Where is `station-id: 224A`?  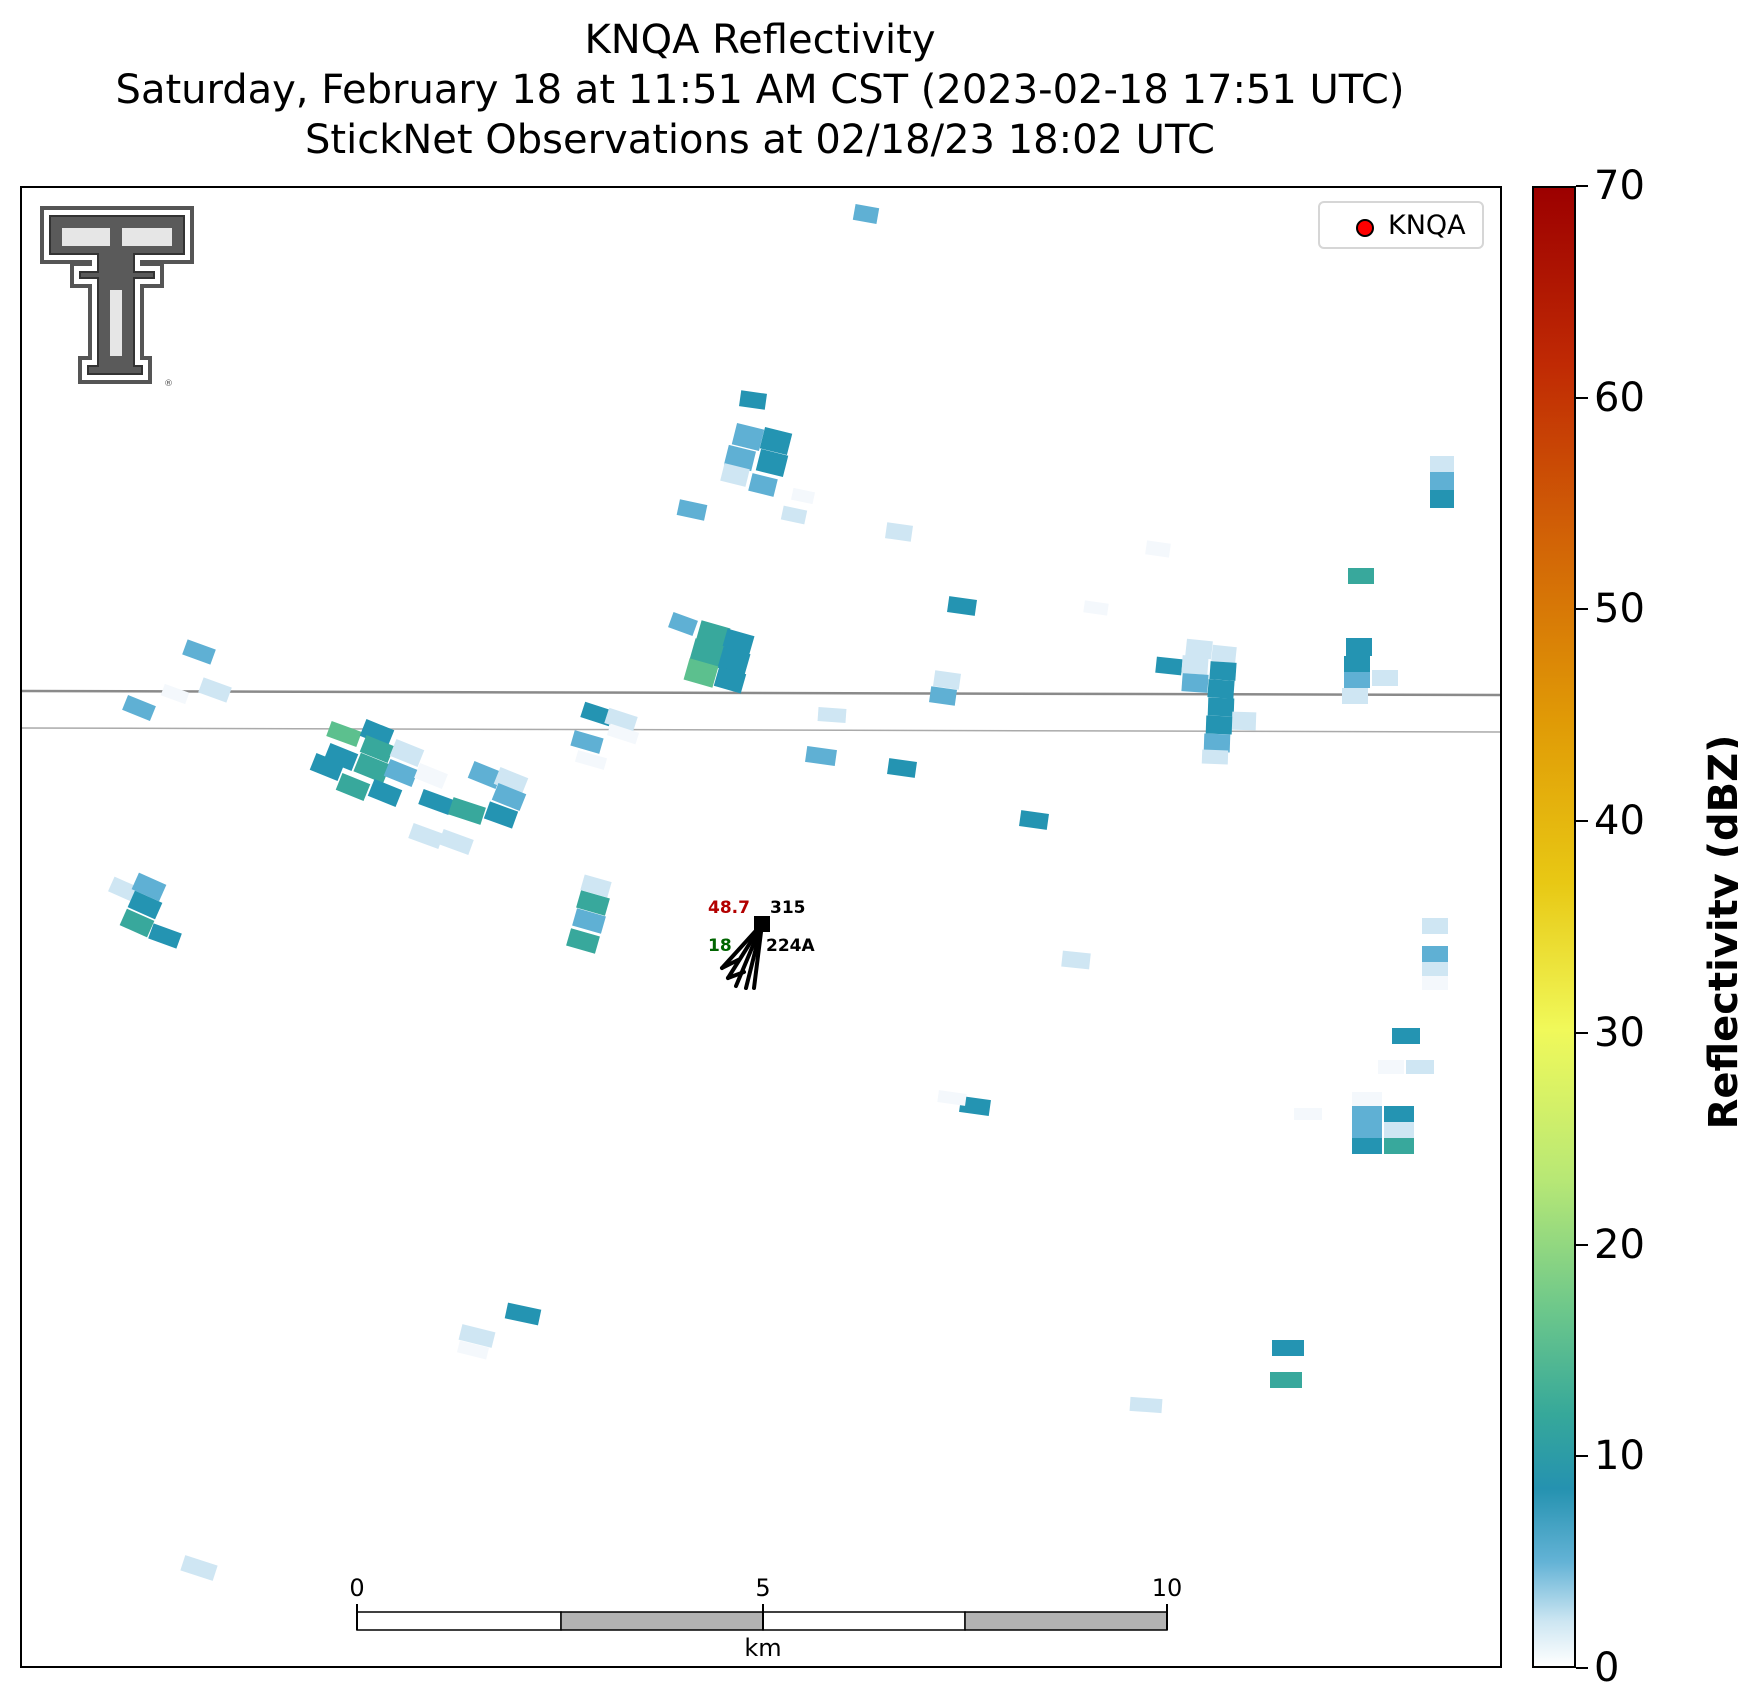 station-id: 224A is located at coordinates (790, 946).